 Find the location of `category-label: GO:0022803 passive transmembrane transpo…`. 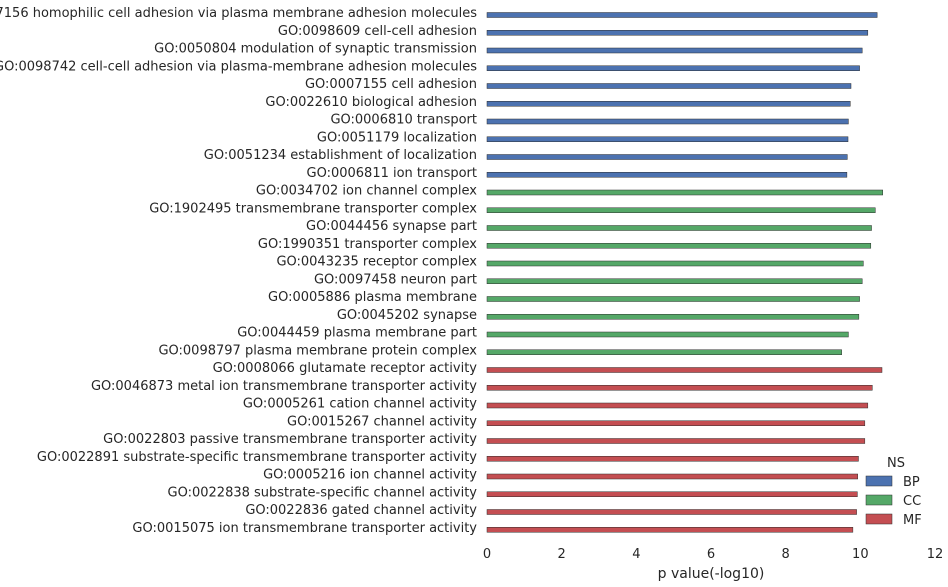

category-label: GO:0022803 passive transmembrane transpo… is located at coordinates (290, 439).